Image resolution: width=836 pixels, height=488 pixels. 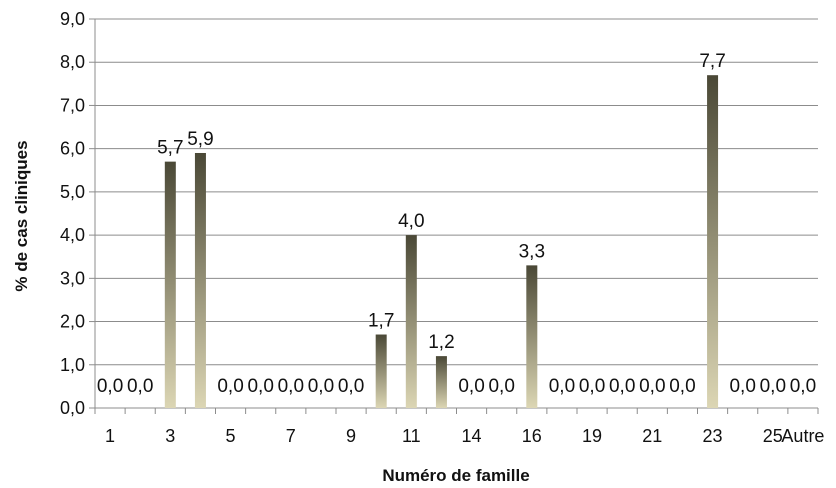 I want to click on data-label: 1,7, so click(x=381, y=321).